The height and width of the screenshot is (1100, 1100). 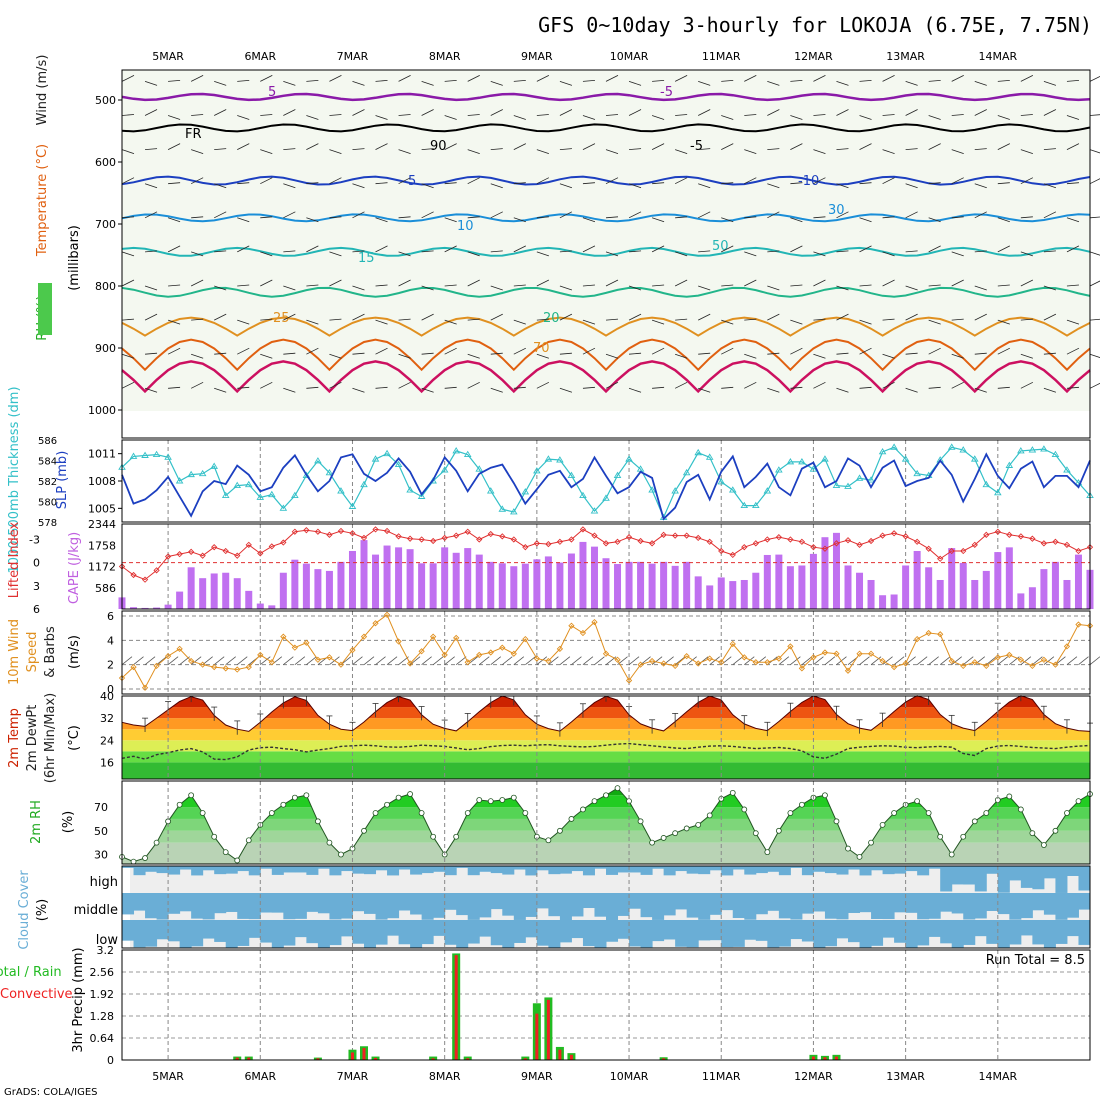 I want to click on temperature-contour, so click(x=606, y=377).